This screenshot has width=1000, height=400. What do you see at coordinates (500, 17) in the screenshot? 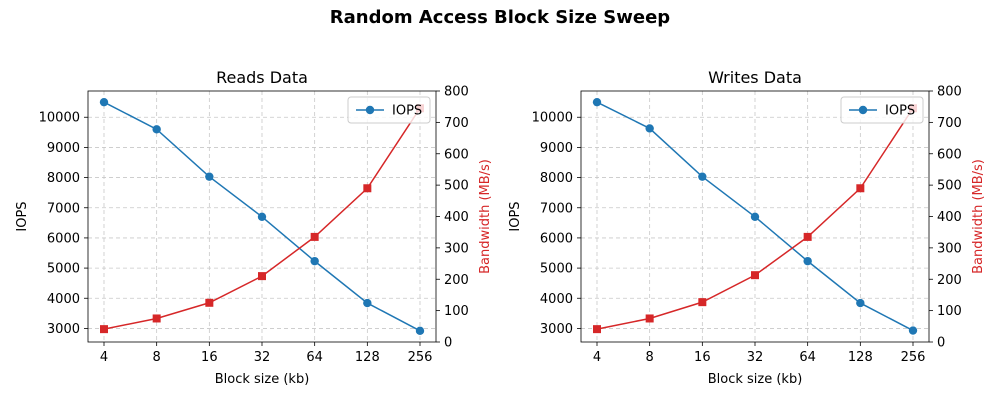
I see `figure-title: Random Access Block Size Sweep` at bounding box center [500, 17].